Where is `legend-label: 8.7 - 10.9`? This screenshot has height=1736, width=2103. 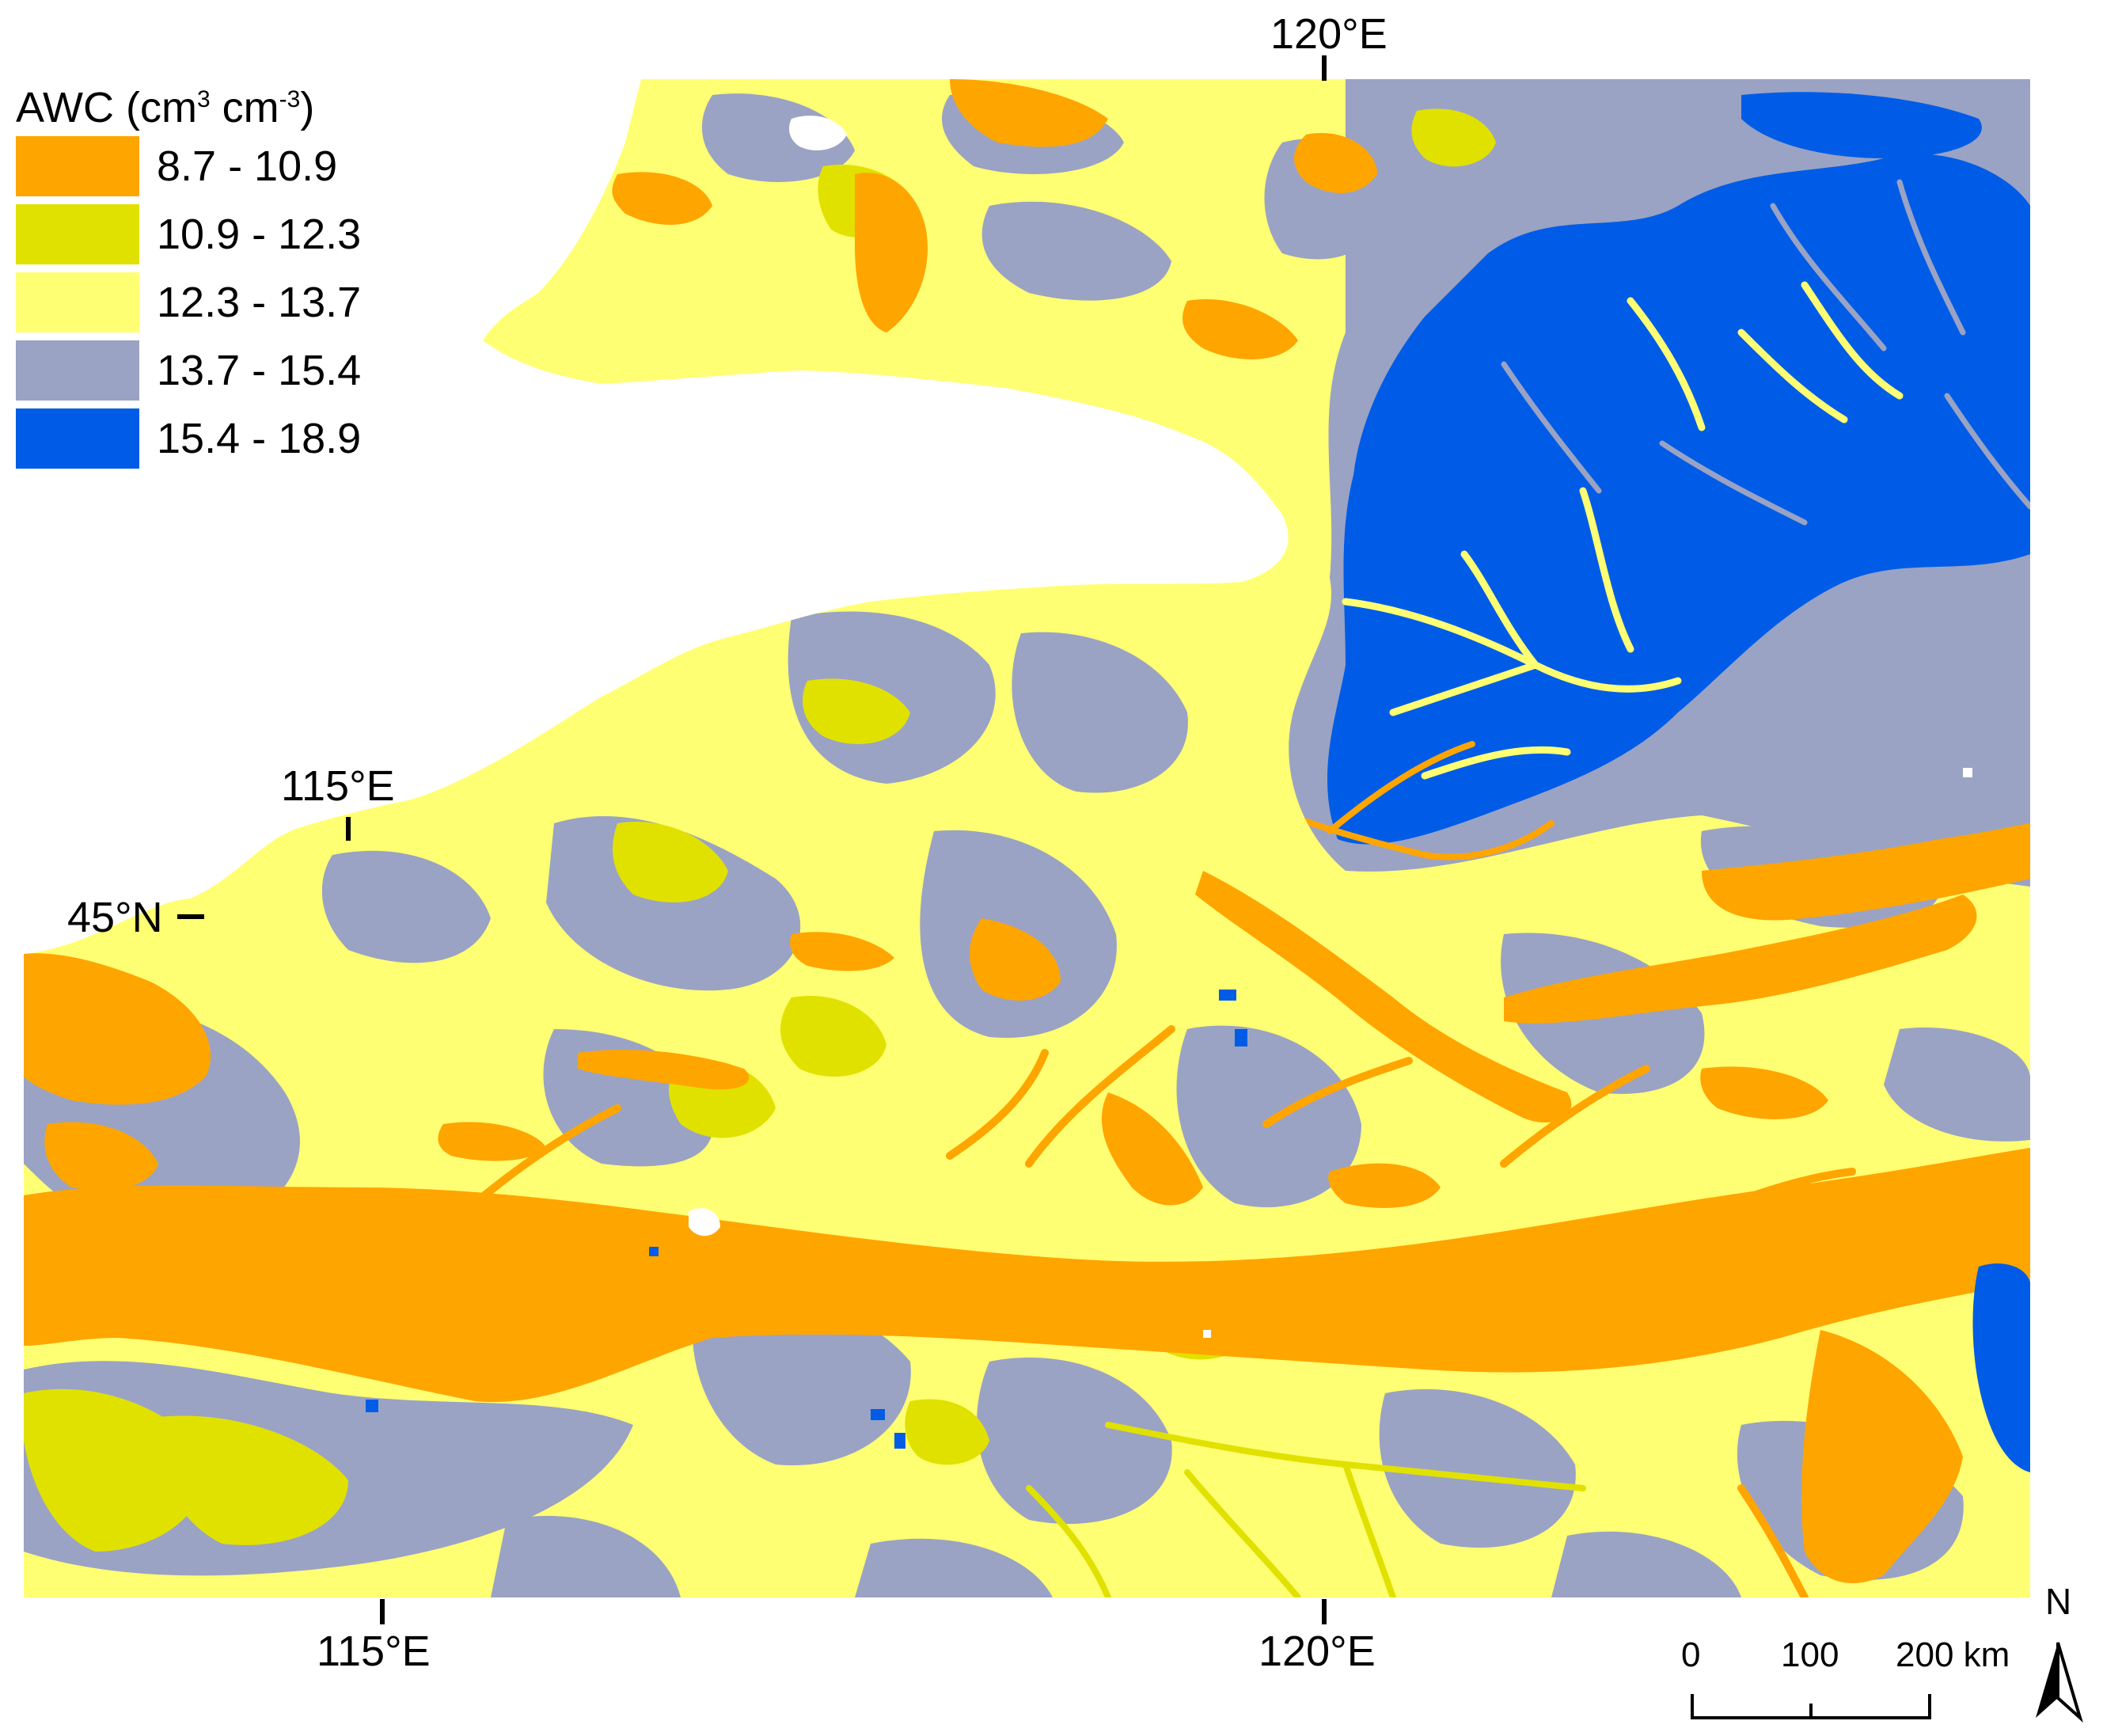
legend-label: 8.7 - 10.9 is located at coordinates (247, 166).